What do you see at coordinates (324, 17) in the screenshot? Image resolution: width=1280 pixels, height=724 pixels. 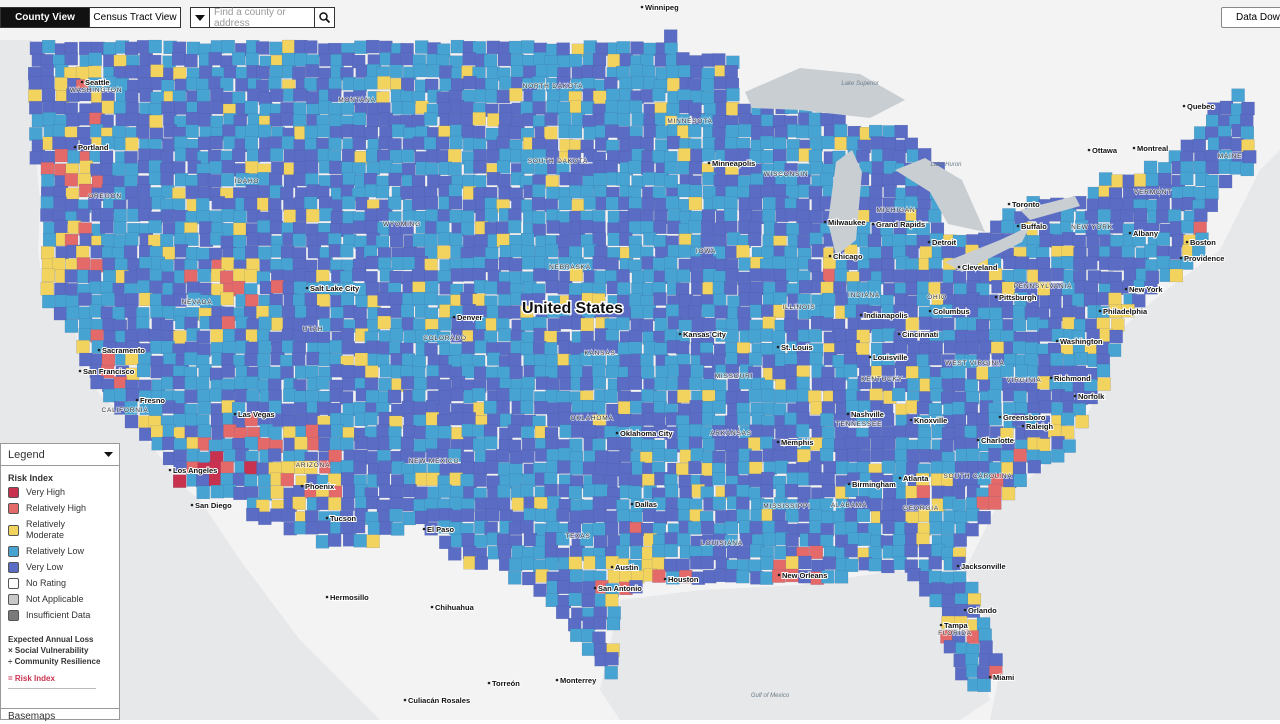 I see `search-button` at bounding box center [324, 17].